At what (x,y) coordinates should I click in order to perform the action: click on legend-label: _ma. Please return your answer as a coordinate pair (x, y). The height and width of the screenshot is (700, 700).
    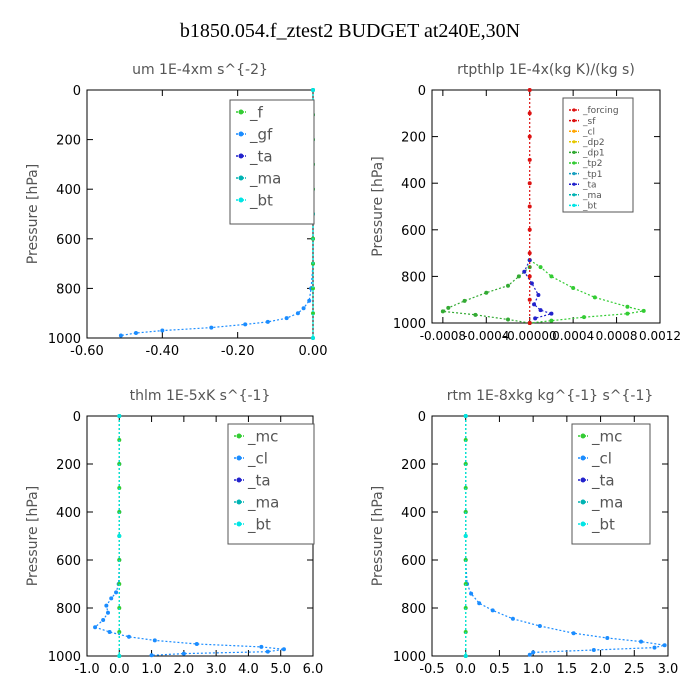
    Looking at the image, I should click on (607, 502).